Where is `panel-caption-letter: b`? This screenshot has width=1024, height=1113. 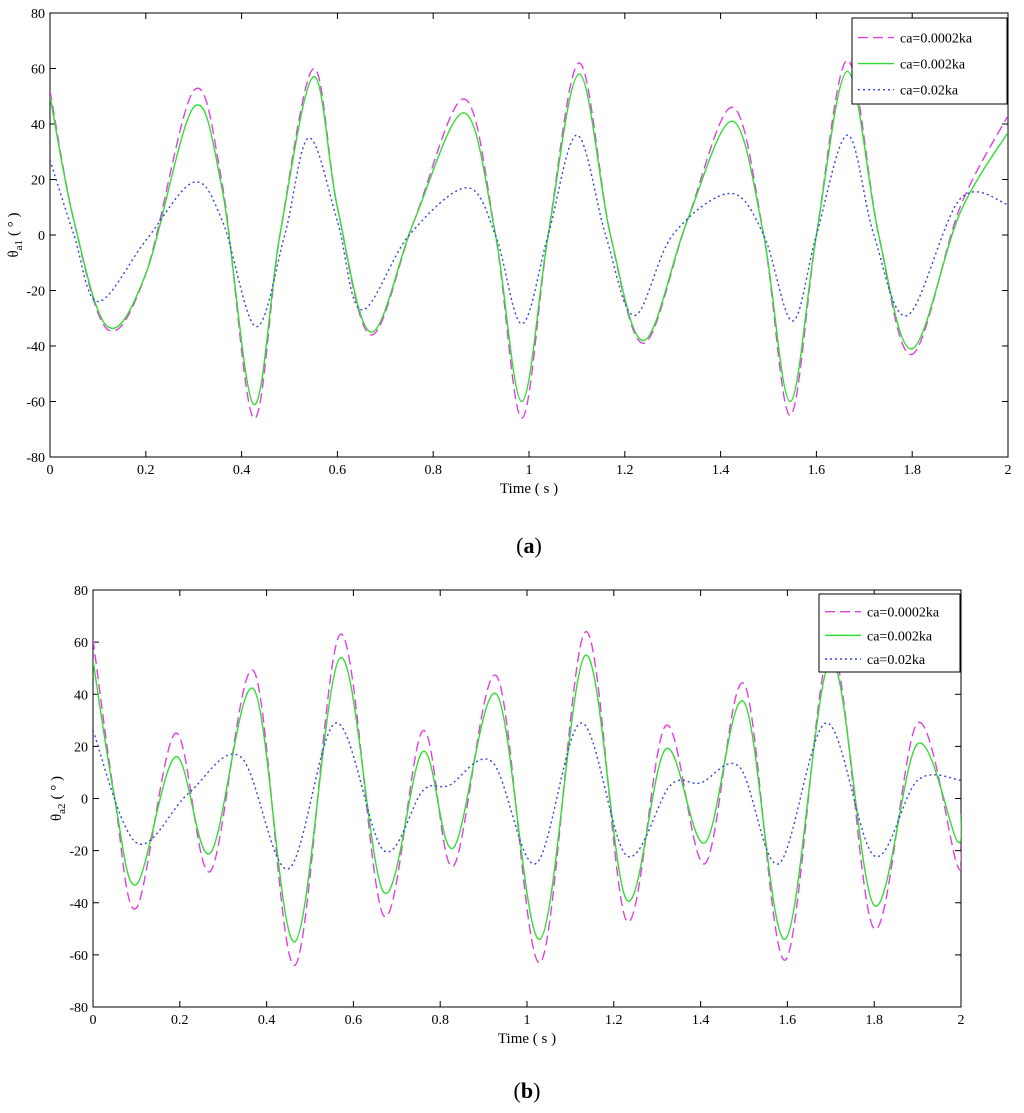
panel-caption-letter: b is located at coordinates (527, 1090).